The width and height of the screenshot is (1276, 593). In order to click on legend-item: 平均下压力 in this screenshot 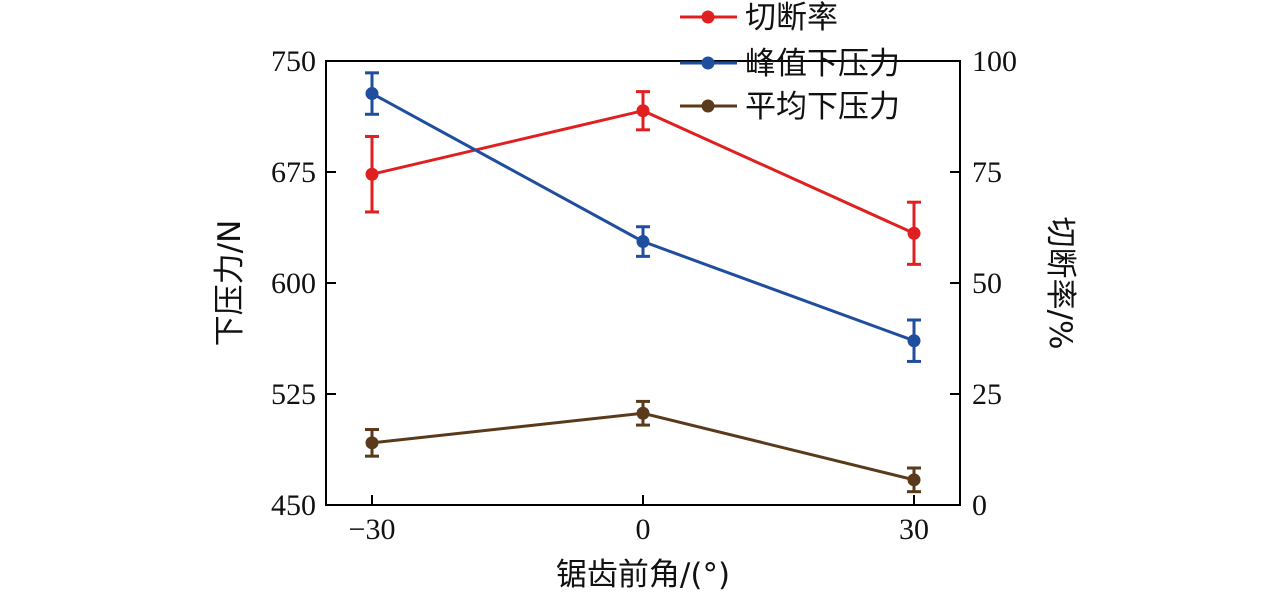, I will do `click(790, 107)`.